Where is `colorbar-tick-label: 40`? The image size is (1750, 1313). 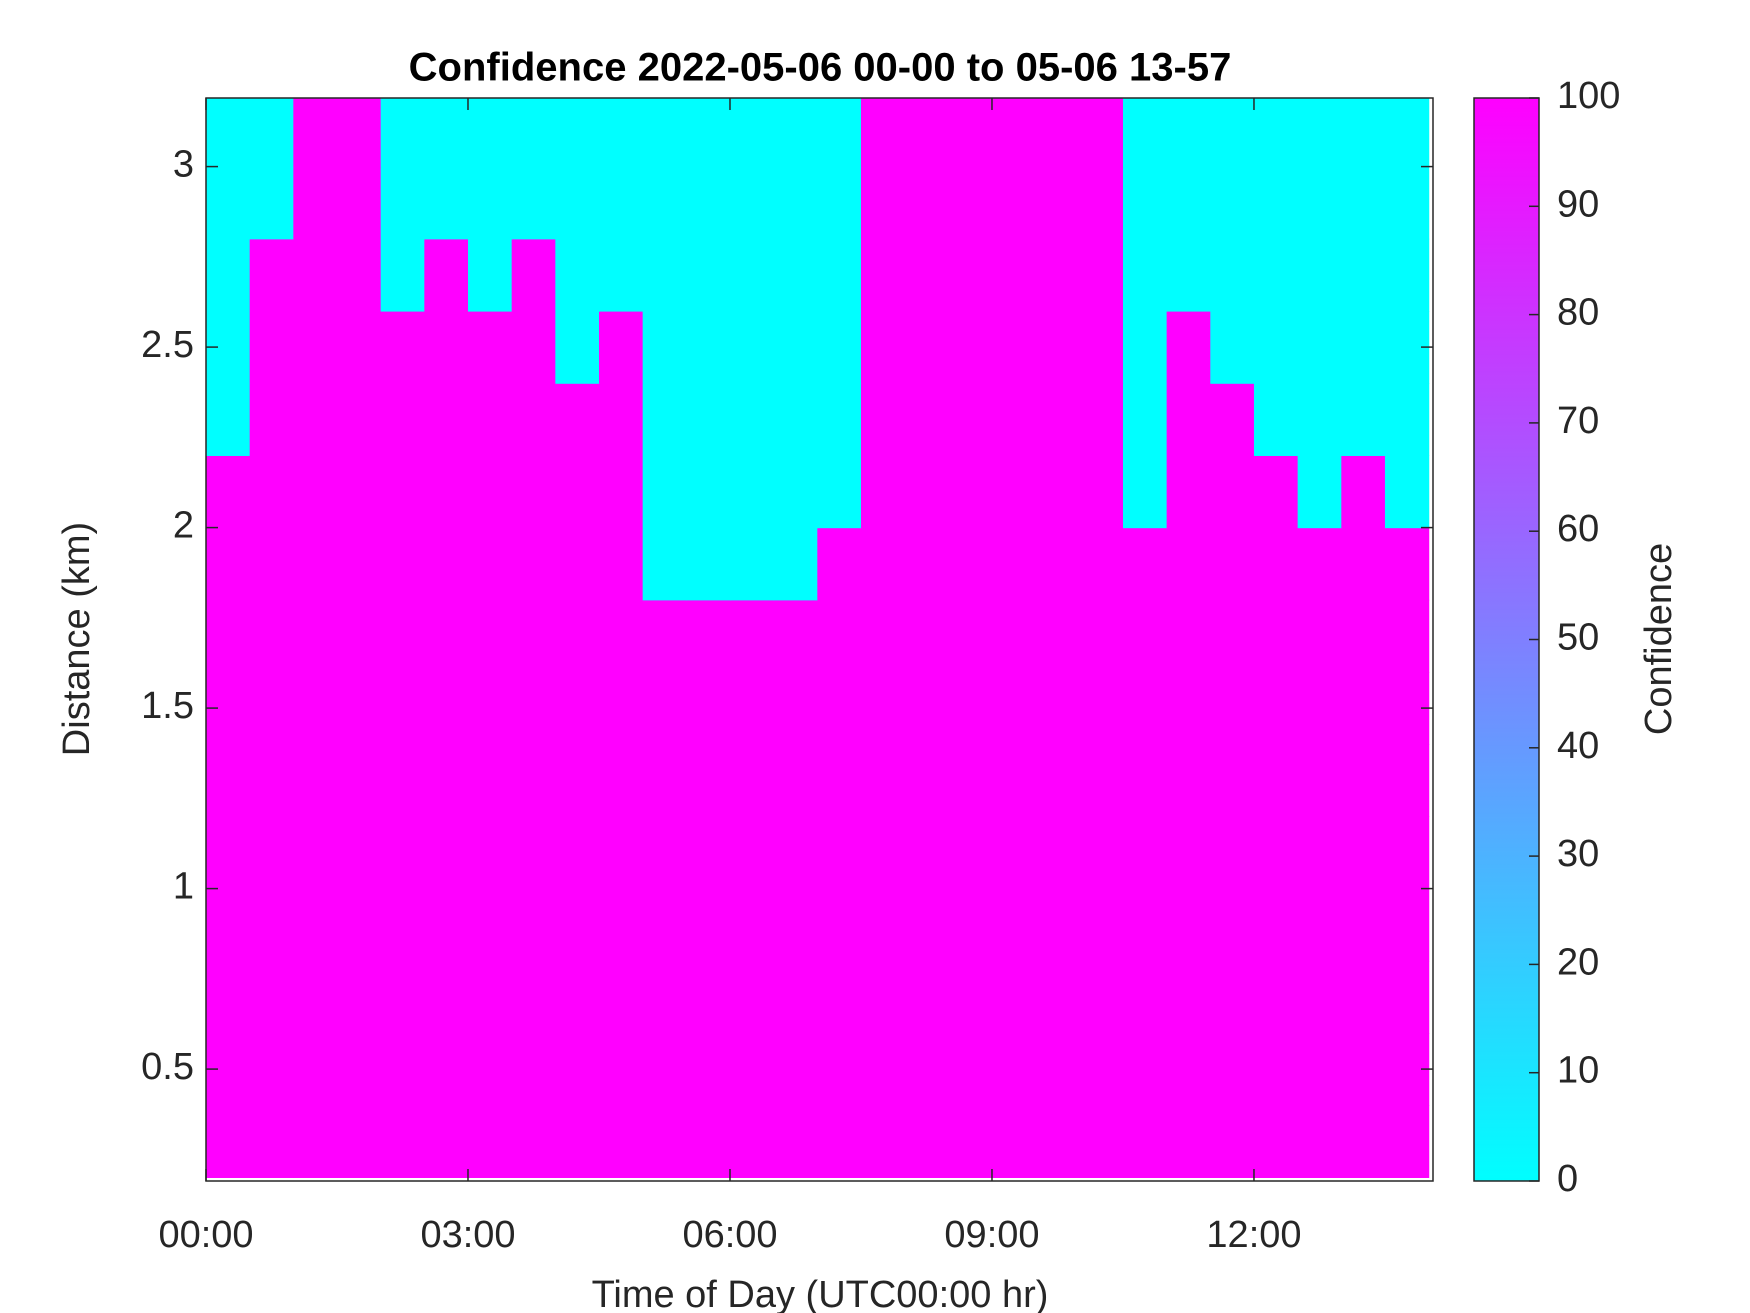
colorbar-tick-label: 40 is located at coordinates (1578, 746).